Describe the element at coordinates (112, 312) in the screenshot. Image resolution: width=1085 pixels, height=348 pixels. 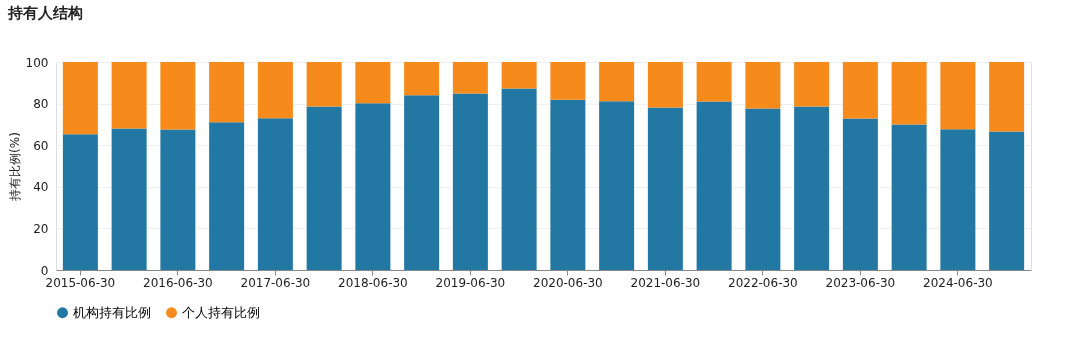
I see `legend-label: 机构持有比例` at that location.